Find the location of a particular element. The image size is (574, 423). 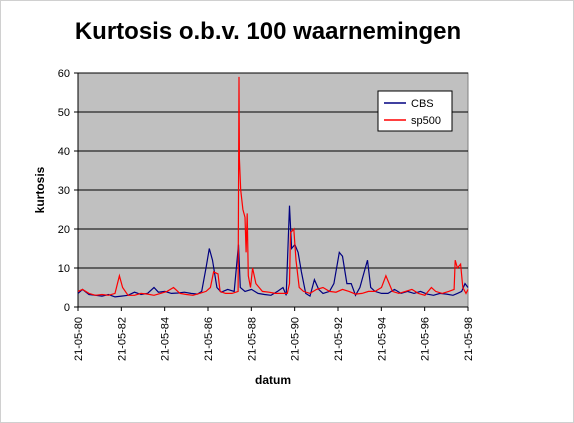

x-tick-label: 21-05-88 is located at coordinates (252, 339).